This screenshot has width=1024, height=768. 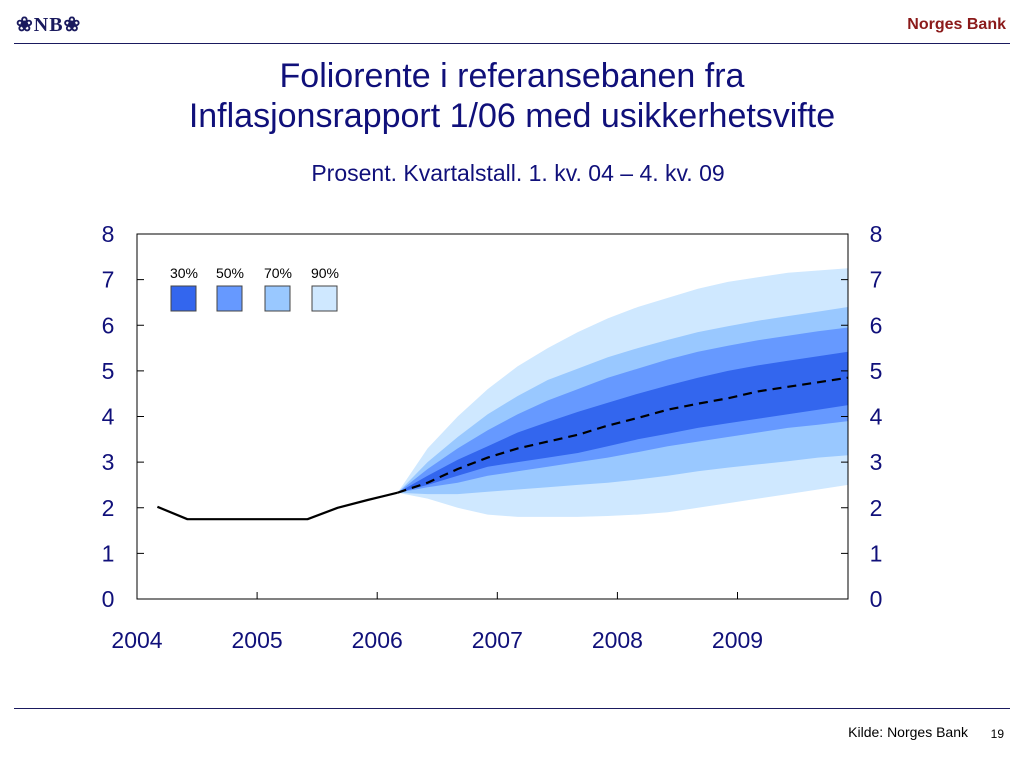 What do you see at coordinates (136, 640) in the screenshot?
I see `x-tick-label: 2004` at bounding box center [136, 640].